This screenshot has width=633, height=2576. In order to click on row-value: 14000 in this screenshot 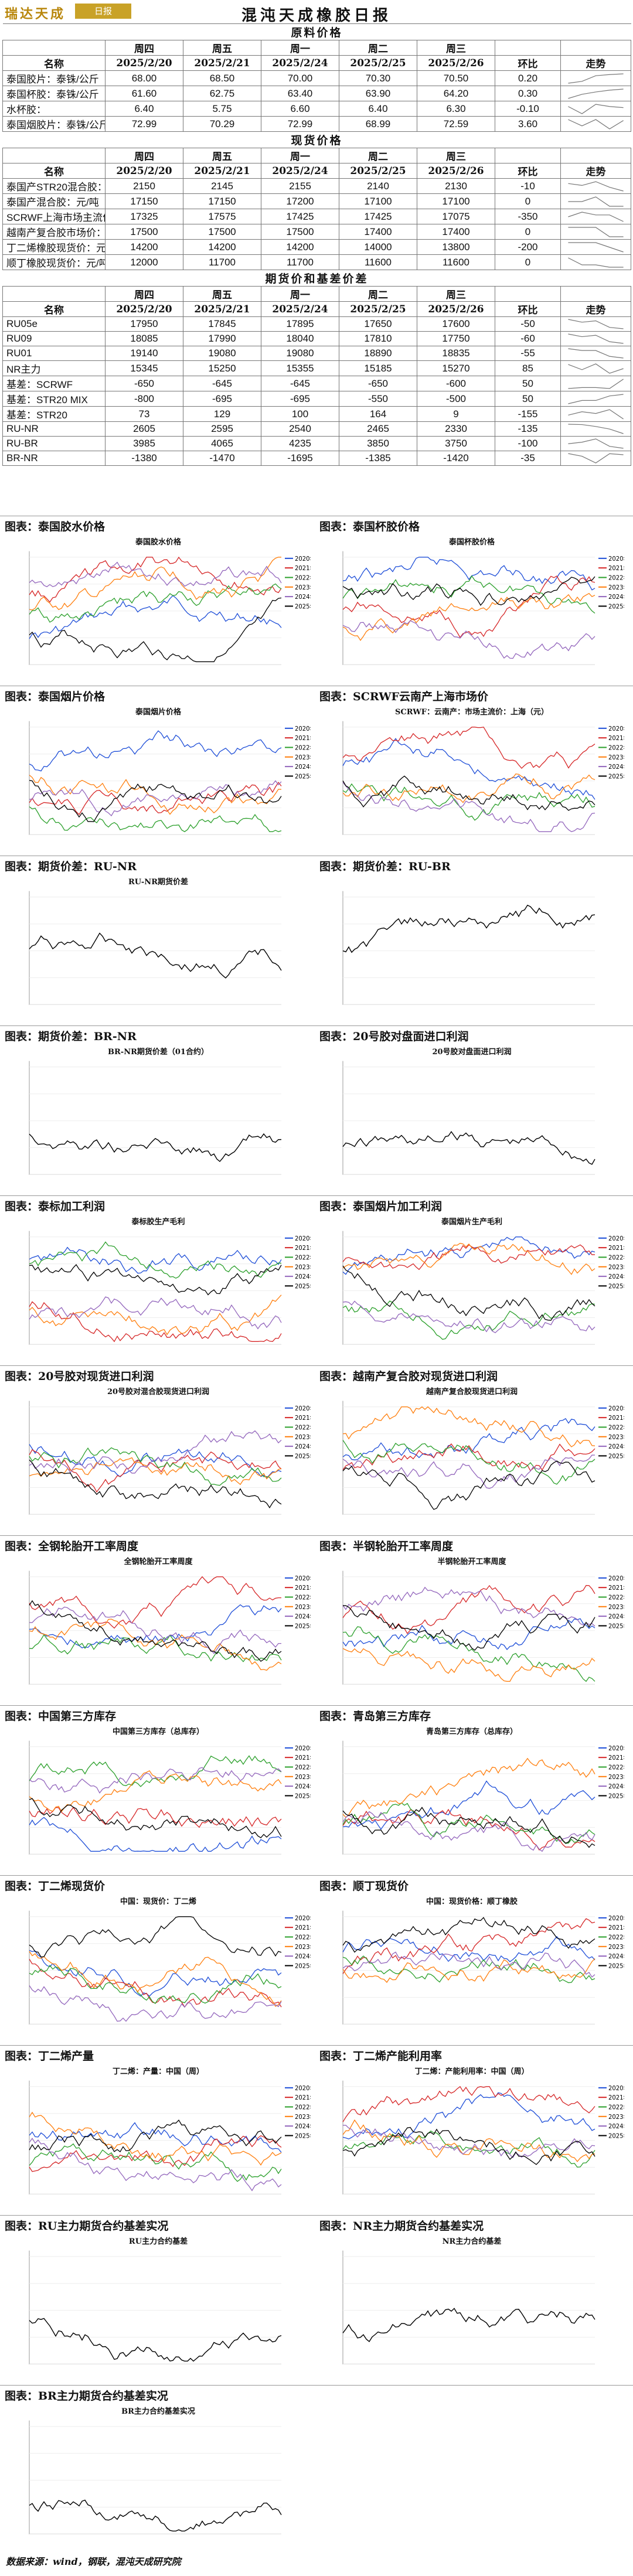, I will do `click(378, 247)`.